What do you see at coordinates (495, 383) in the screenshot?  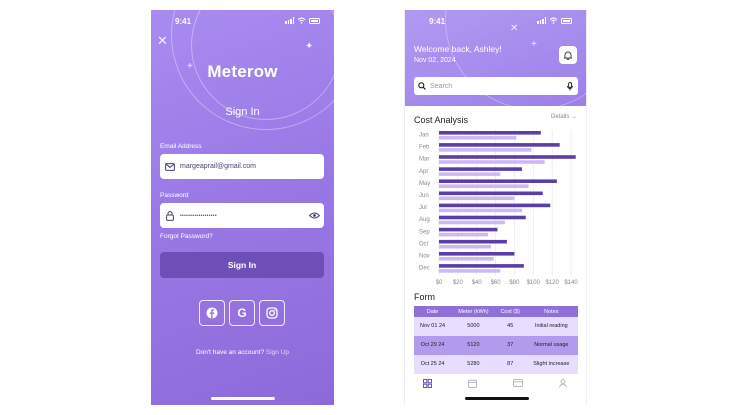 I see `bottom-tab-bar` at bounding box center [495, 383].